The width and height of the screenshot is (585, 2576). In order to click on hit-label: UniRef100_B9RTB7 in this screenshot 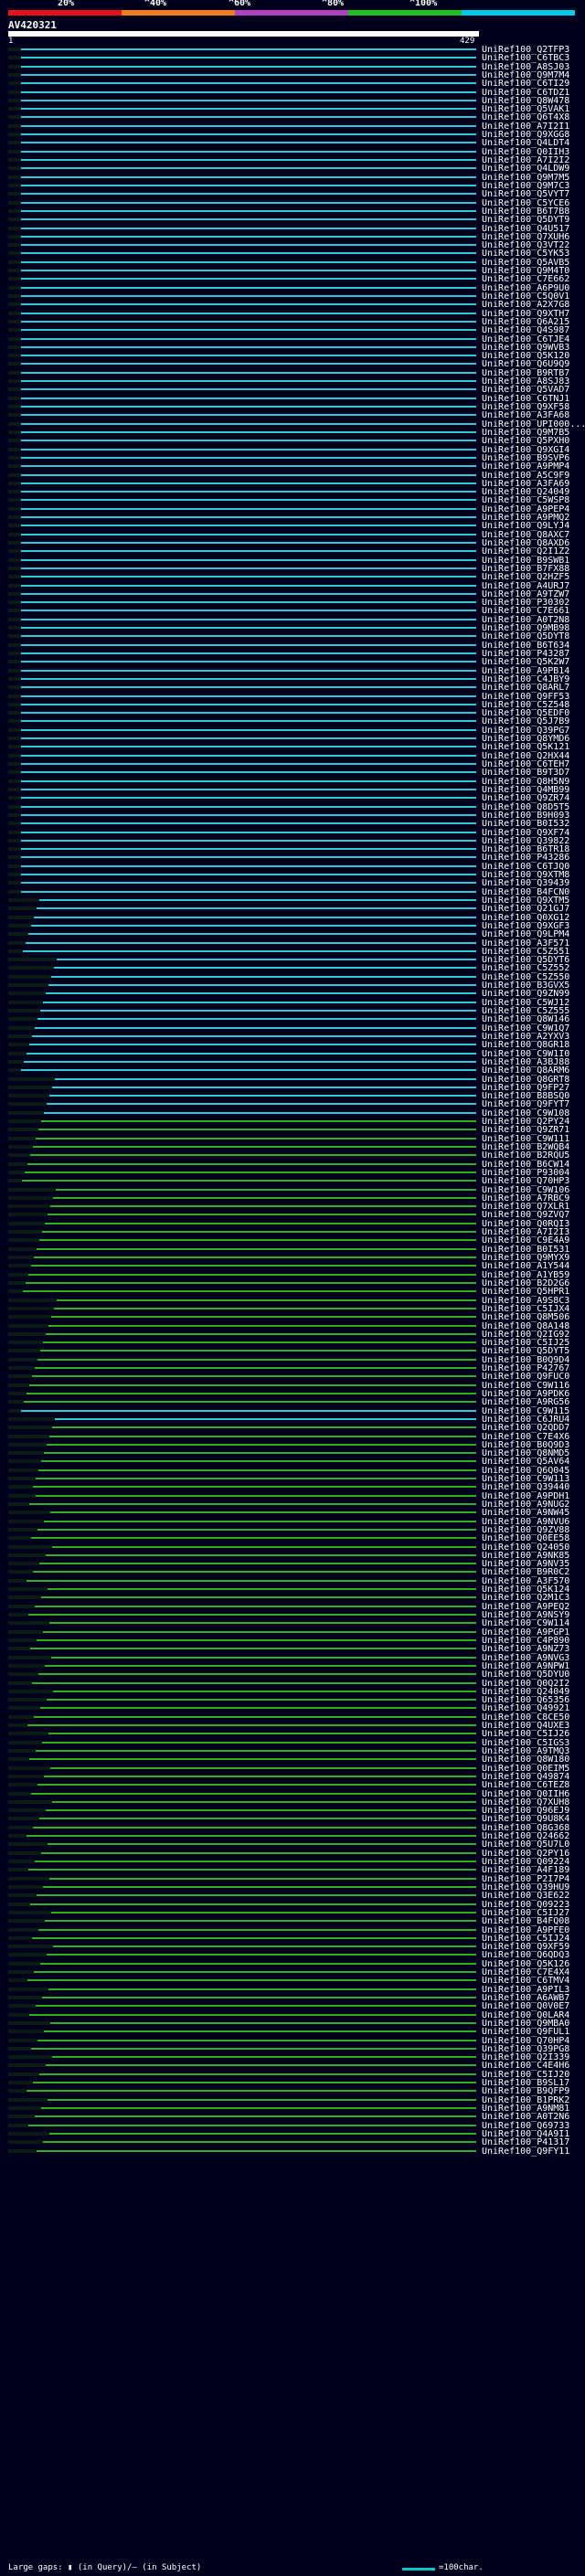, I will do `click(526, 373)`.